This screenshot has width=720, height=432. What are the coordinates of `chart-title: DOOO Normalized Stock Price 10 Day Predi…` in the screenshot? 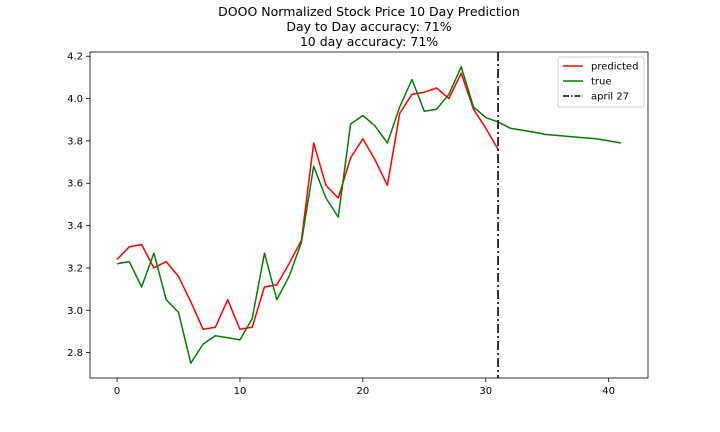 It's located at (369, 26).